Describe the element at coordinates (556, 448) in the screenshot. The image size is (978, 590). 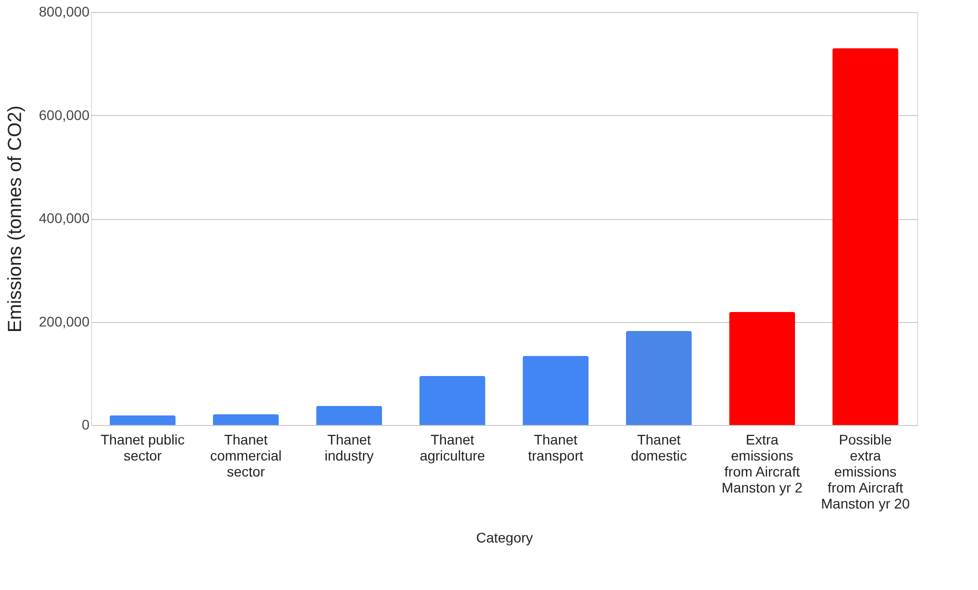
I see `x-tick-label: Thanet transport` at that location.